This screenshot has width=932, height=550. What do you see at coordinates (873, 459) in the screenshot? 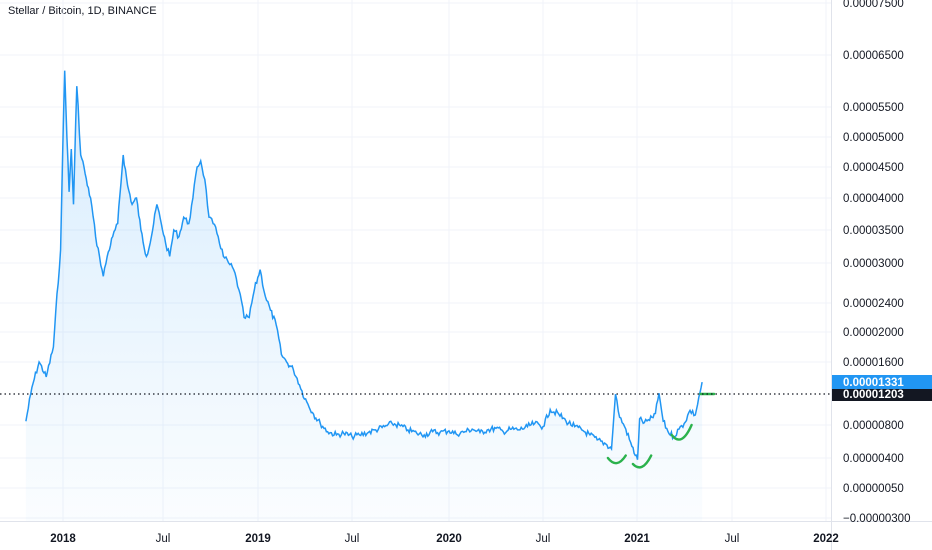
I see `y-tick-label: 0.00000400` at bounding box center [873, 459].